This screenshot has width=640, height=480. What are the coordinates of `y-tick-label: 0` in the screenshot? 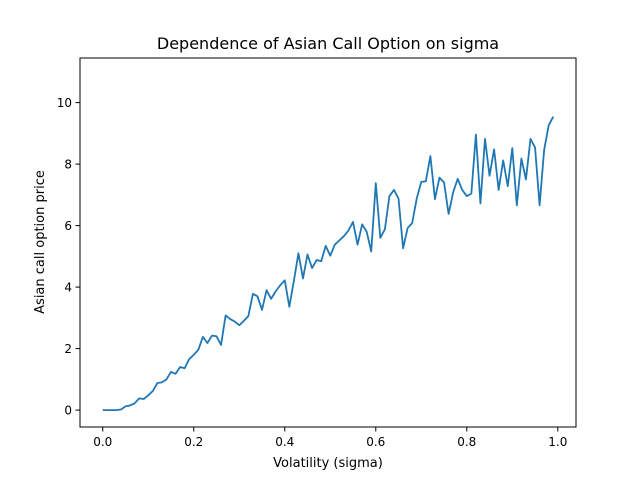 It's located at (68, 411).